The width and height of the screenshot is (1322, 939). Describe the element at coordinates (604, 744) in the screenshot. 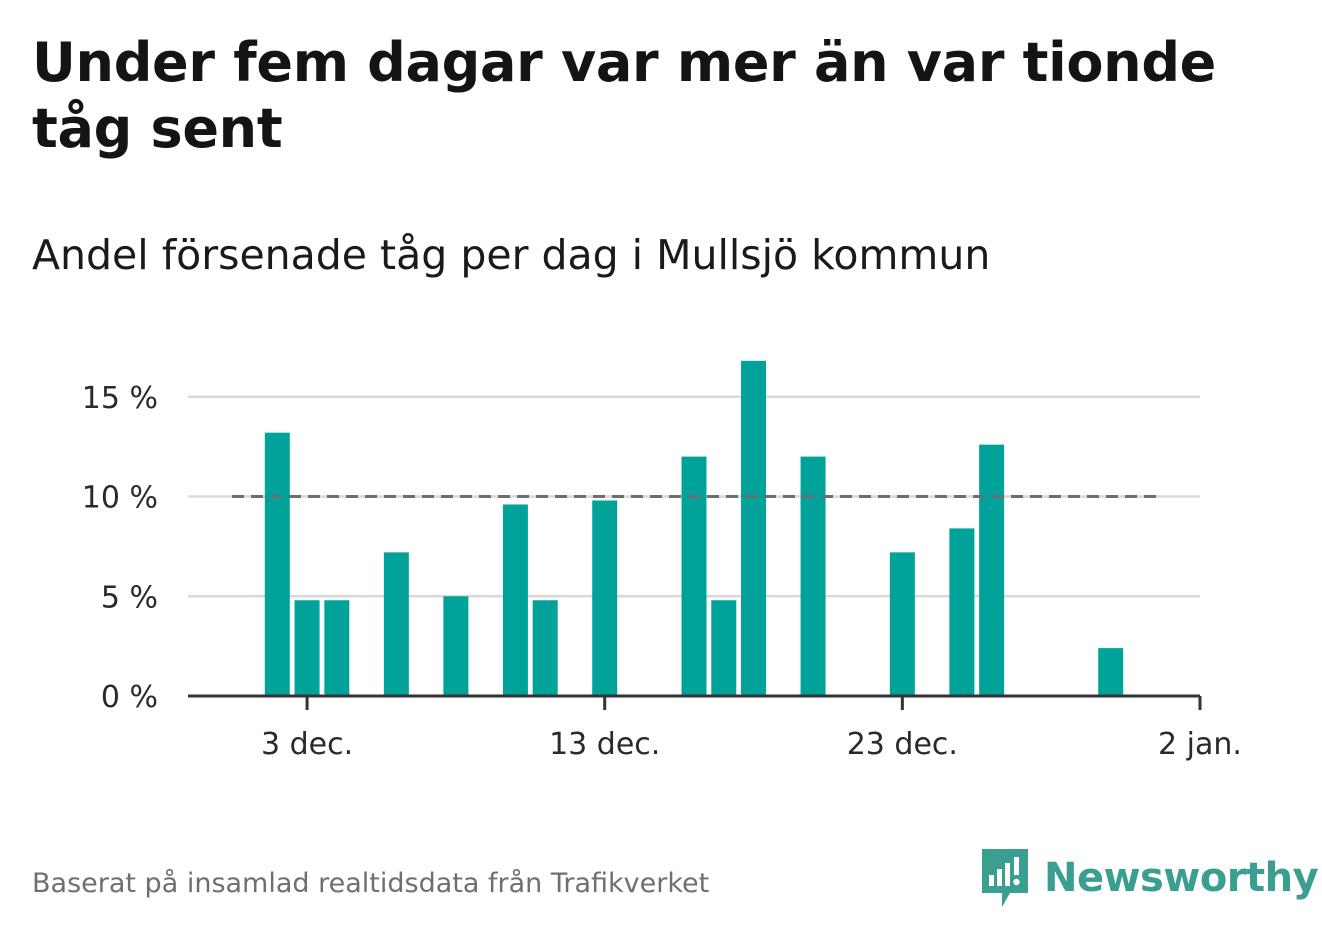

I see `x-tick-label: 13 dec.` at that location.